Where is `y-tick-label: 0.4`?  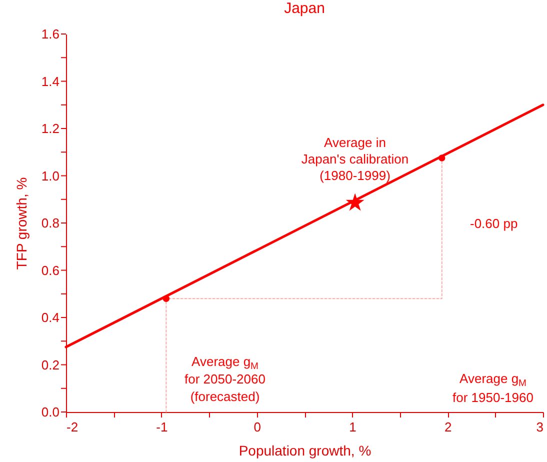 y-tick-label: 0.4 is located at coordinates (50, 317).